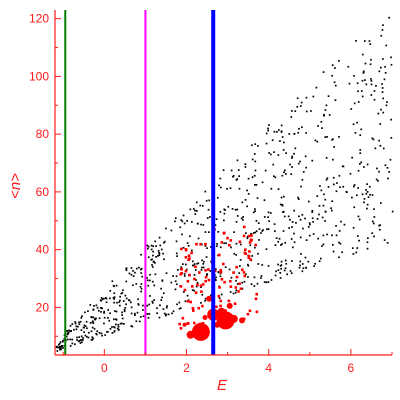 This screenshot has width=400, height=400. What do you see at coordinates (221, 311) in the screenshot?
I see `red-marker` at bounding box center [221, 311].